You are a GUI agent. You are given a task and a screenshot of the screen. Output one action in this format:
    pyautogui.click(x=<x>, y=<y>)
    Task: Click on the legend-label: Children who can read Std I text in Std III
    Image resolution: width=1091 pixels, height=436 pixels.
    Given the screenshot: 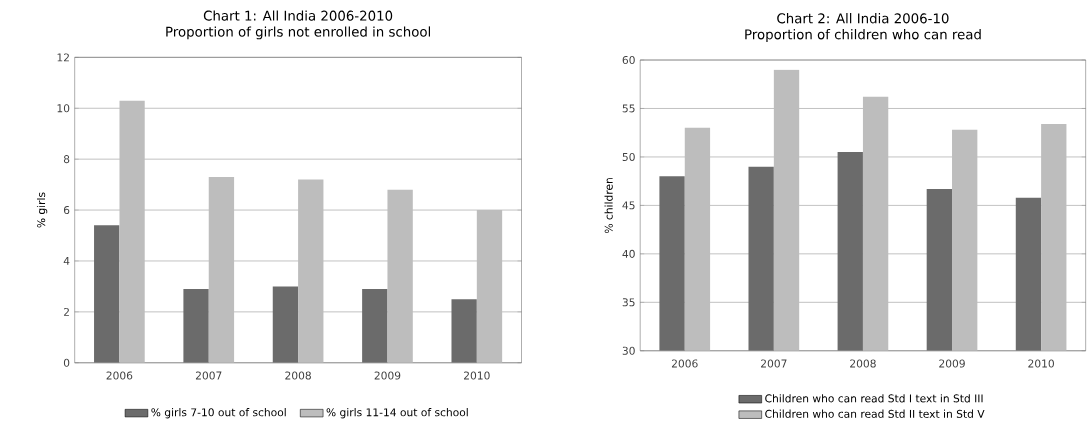 What is the action you would take?
    pyautogui.click(x=874, y=398)
    